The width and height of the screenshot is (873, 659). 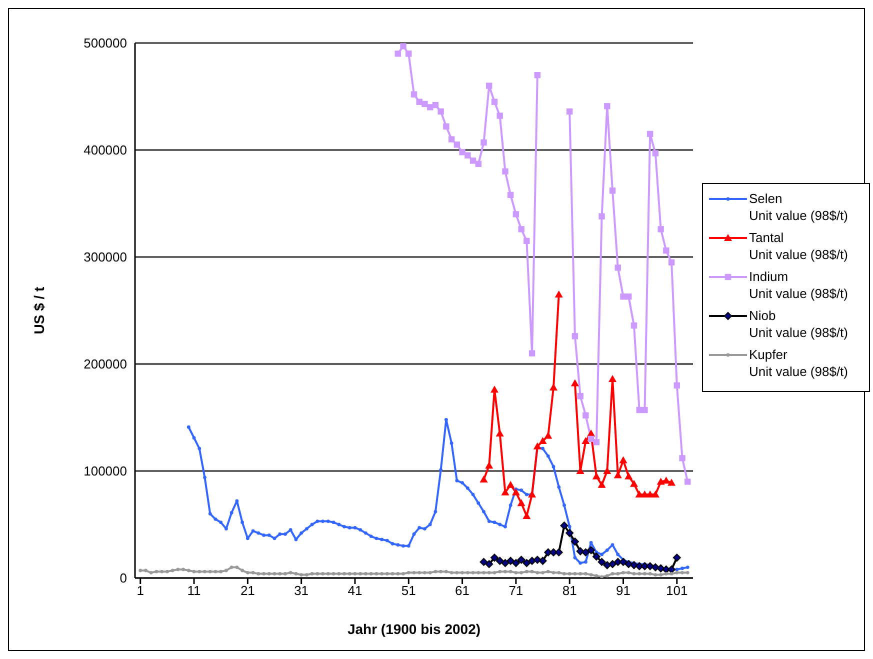 I want to click on x-tick-label: 61, so click(x=462, y=590).